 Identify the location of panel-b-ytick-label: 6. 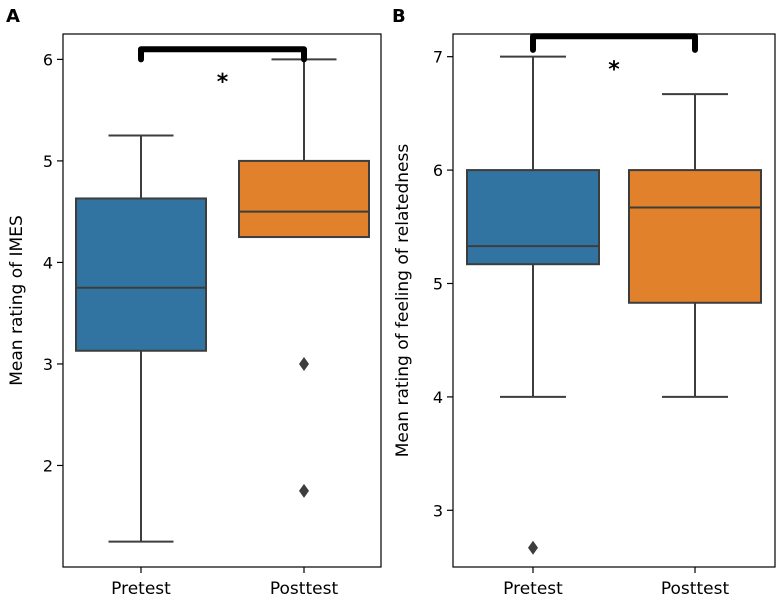
(438, 170).